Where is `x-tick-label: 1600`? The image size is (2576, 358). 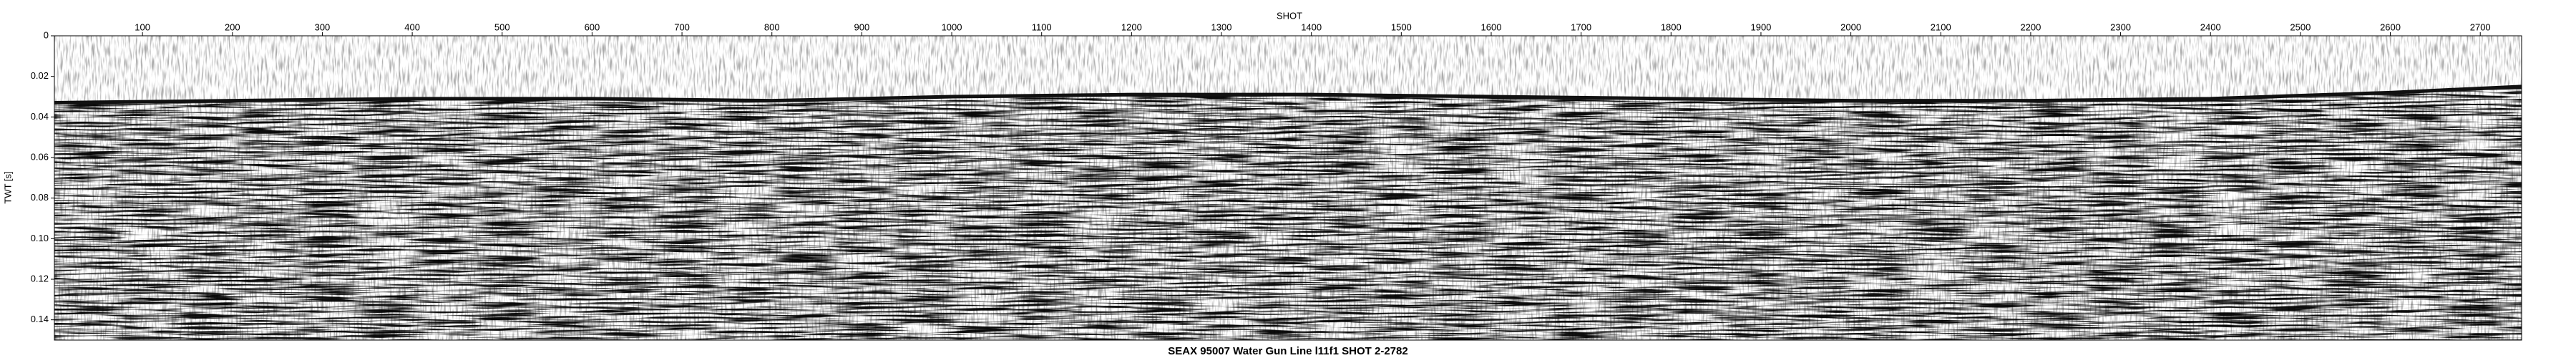 x-tick-label: 1600 is located at coordinates (1491, 26).